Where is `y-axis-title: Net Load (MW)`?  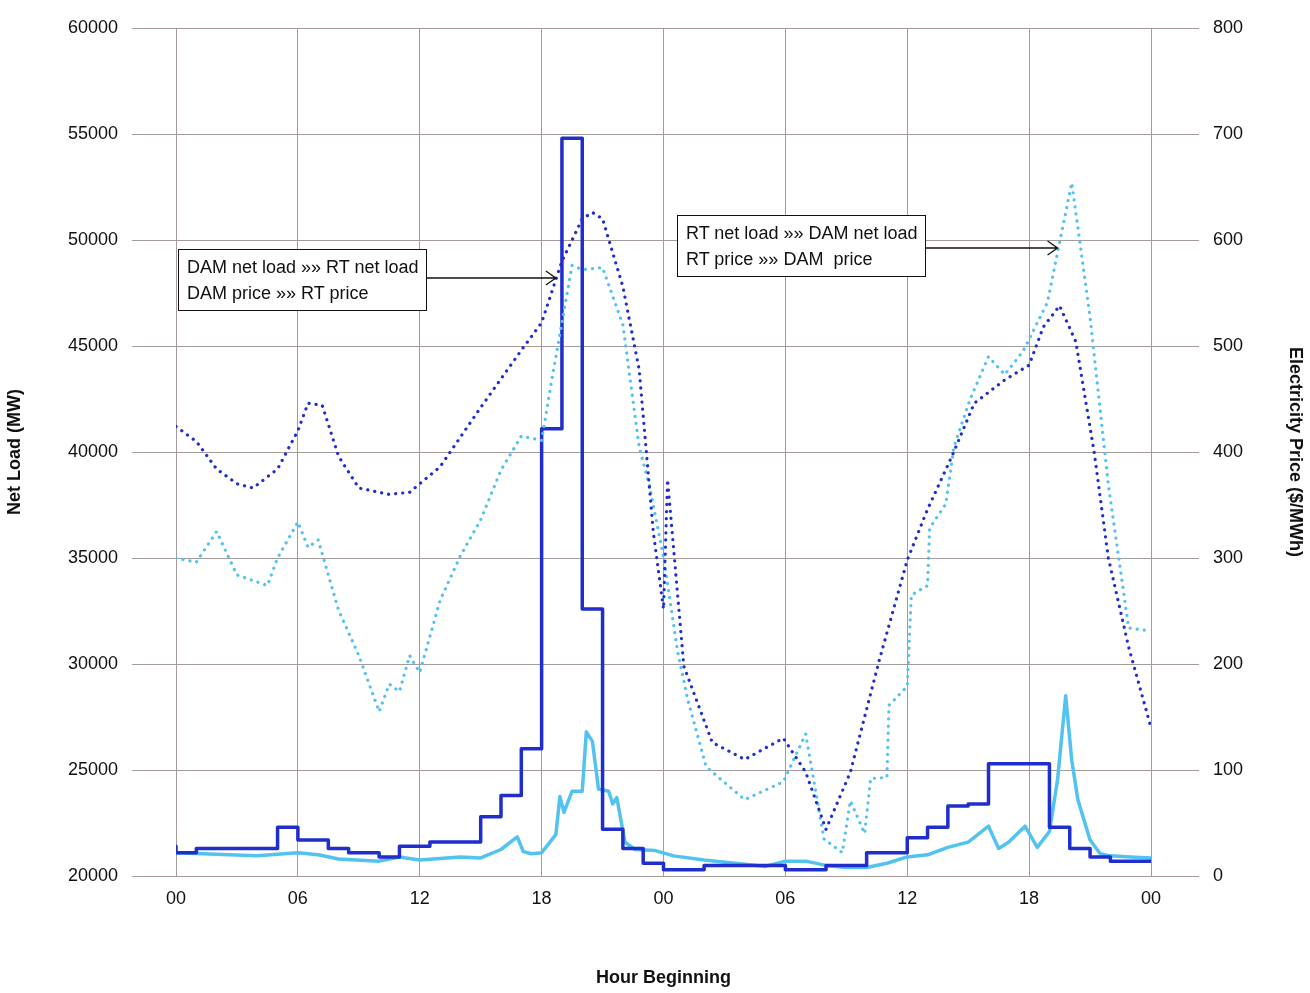
y-axis-title: Net Load (MW) is located at coordinates (13, 452).